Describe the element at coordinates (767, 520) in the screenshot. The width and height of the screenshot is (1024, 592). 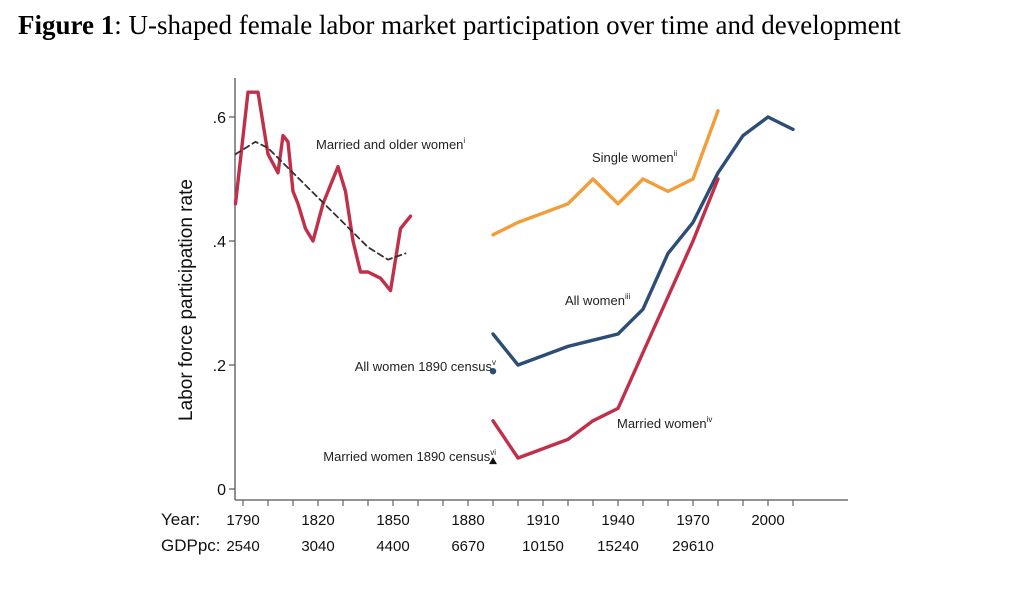
I see `year-tick-label: 2000` at that location.